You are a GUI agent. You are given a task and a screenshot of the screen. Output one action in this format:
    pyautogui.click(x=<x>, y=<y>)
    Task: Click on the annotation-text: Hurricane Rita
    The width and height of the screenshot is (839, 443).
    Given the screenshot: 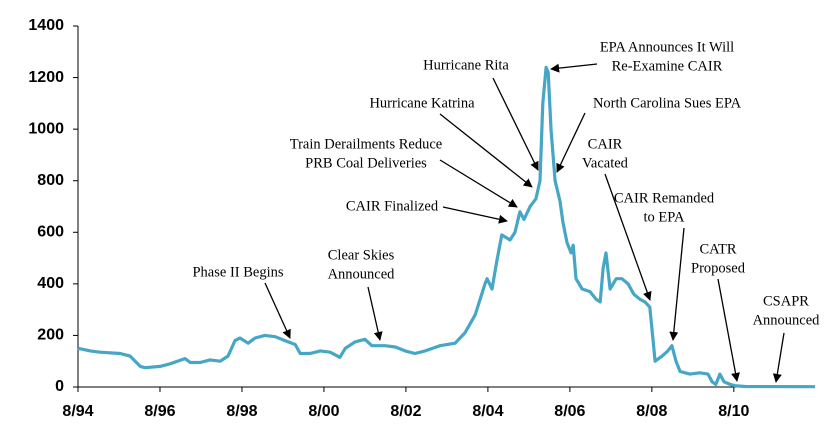 What is the action you would take?
    pyautogui.click(x=466, y=65)
    